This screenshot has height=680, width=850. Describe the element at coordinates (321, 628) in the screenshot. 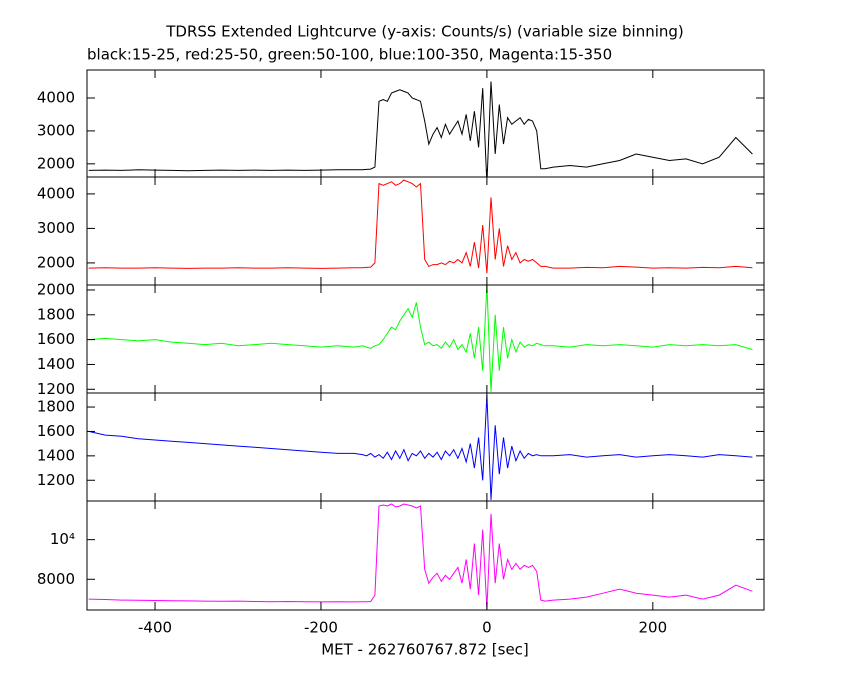

I see `x-tick-label: -200` at that location.